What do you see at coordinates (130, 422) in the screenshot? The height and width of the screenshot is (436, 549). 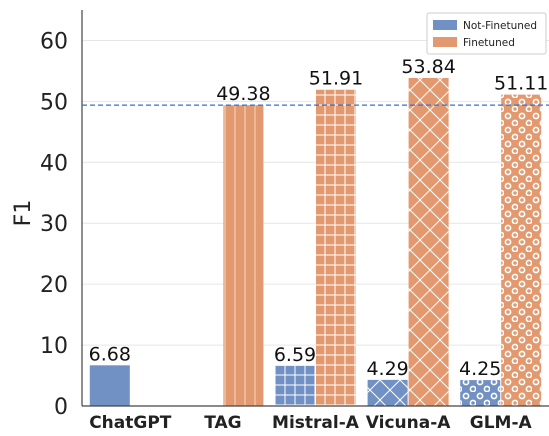 I see `x-tick-label: ChatGPT` at bounding box center [130, 422].